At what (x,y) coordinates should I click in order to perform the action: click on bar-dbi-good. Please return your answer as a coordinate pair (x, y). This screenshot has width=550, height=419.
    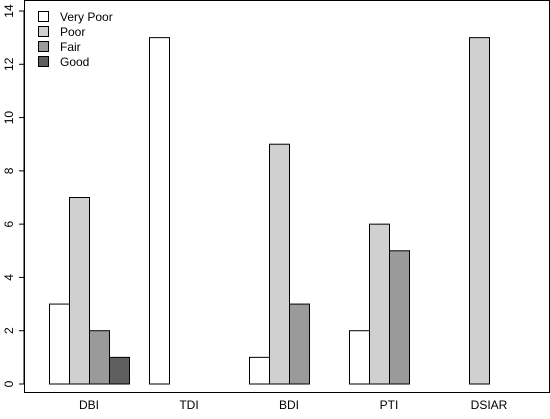
    Looking at the image, I should click on (119, 370).